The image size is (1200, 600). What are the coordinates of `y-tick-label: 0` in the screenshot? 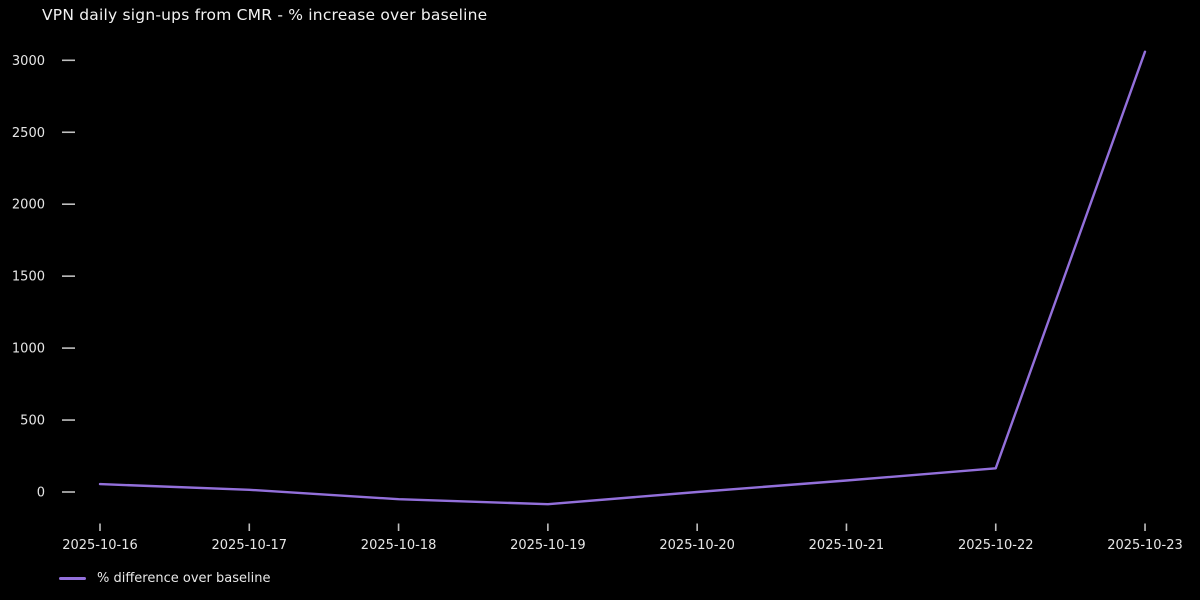 It's located at (41, 493).